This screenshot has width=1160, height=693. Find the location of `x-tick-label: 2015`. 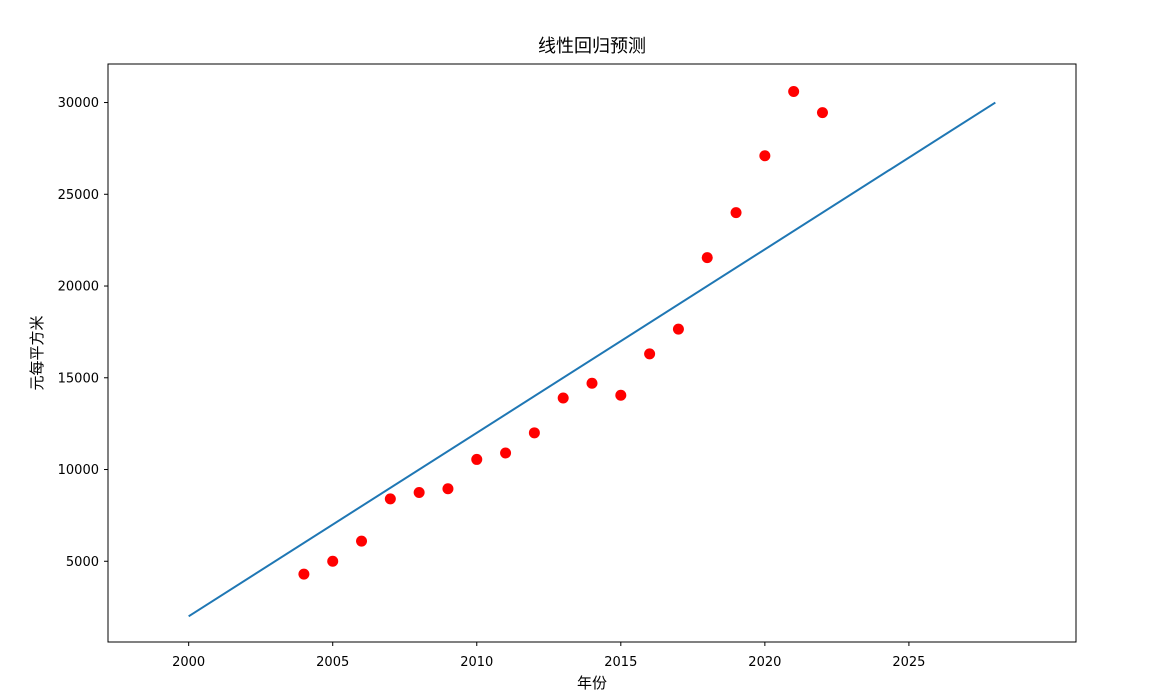

x-tick-label: 2015 is located at coordinates (620, 662).